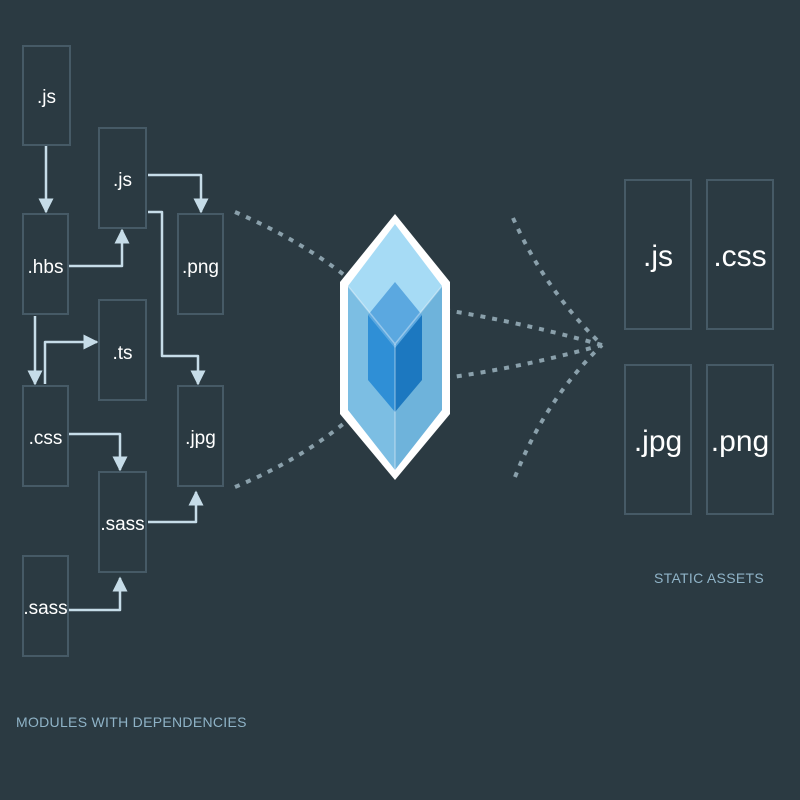 The width and height of the screenshot is (800, 800). What do you see at coordinates (99, 248) in the screenshot?
I see `edge-hbs-to-js` at bounding box center [99, 248].